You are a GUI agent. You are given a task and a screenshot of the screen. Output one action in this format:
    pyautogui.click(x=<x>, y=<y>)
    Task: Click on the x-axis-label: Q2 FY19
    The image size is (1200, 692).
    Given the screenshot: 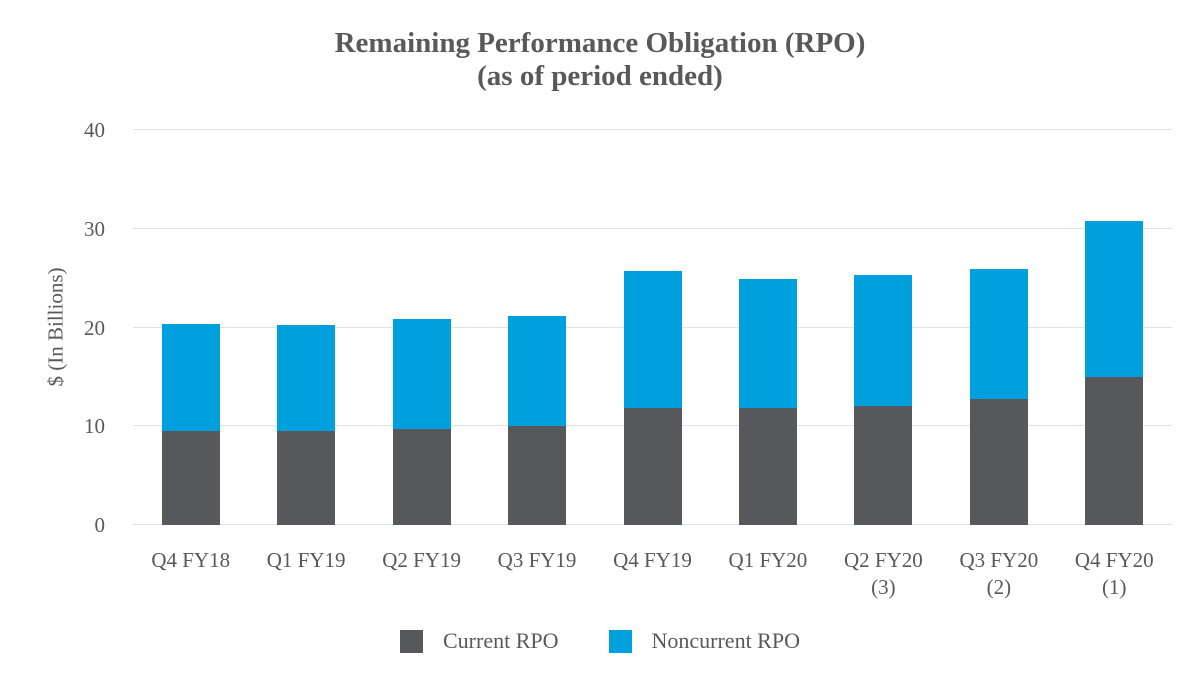 What is the action you would take?
    pyautogui.click(x=421, y=560)
    